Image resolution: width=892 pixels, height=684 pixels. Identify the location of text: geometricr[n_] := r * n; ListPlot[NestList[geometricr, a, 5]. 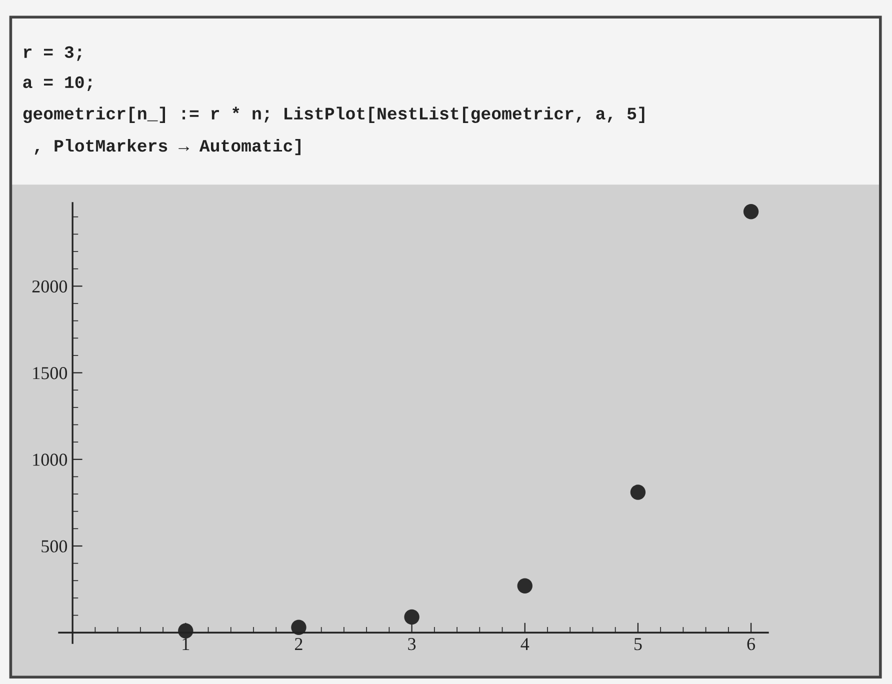
(333, 115).